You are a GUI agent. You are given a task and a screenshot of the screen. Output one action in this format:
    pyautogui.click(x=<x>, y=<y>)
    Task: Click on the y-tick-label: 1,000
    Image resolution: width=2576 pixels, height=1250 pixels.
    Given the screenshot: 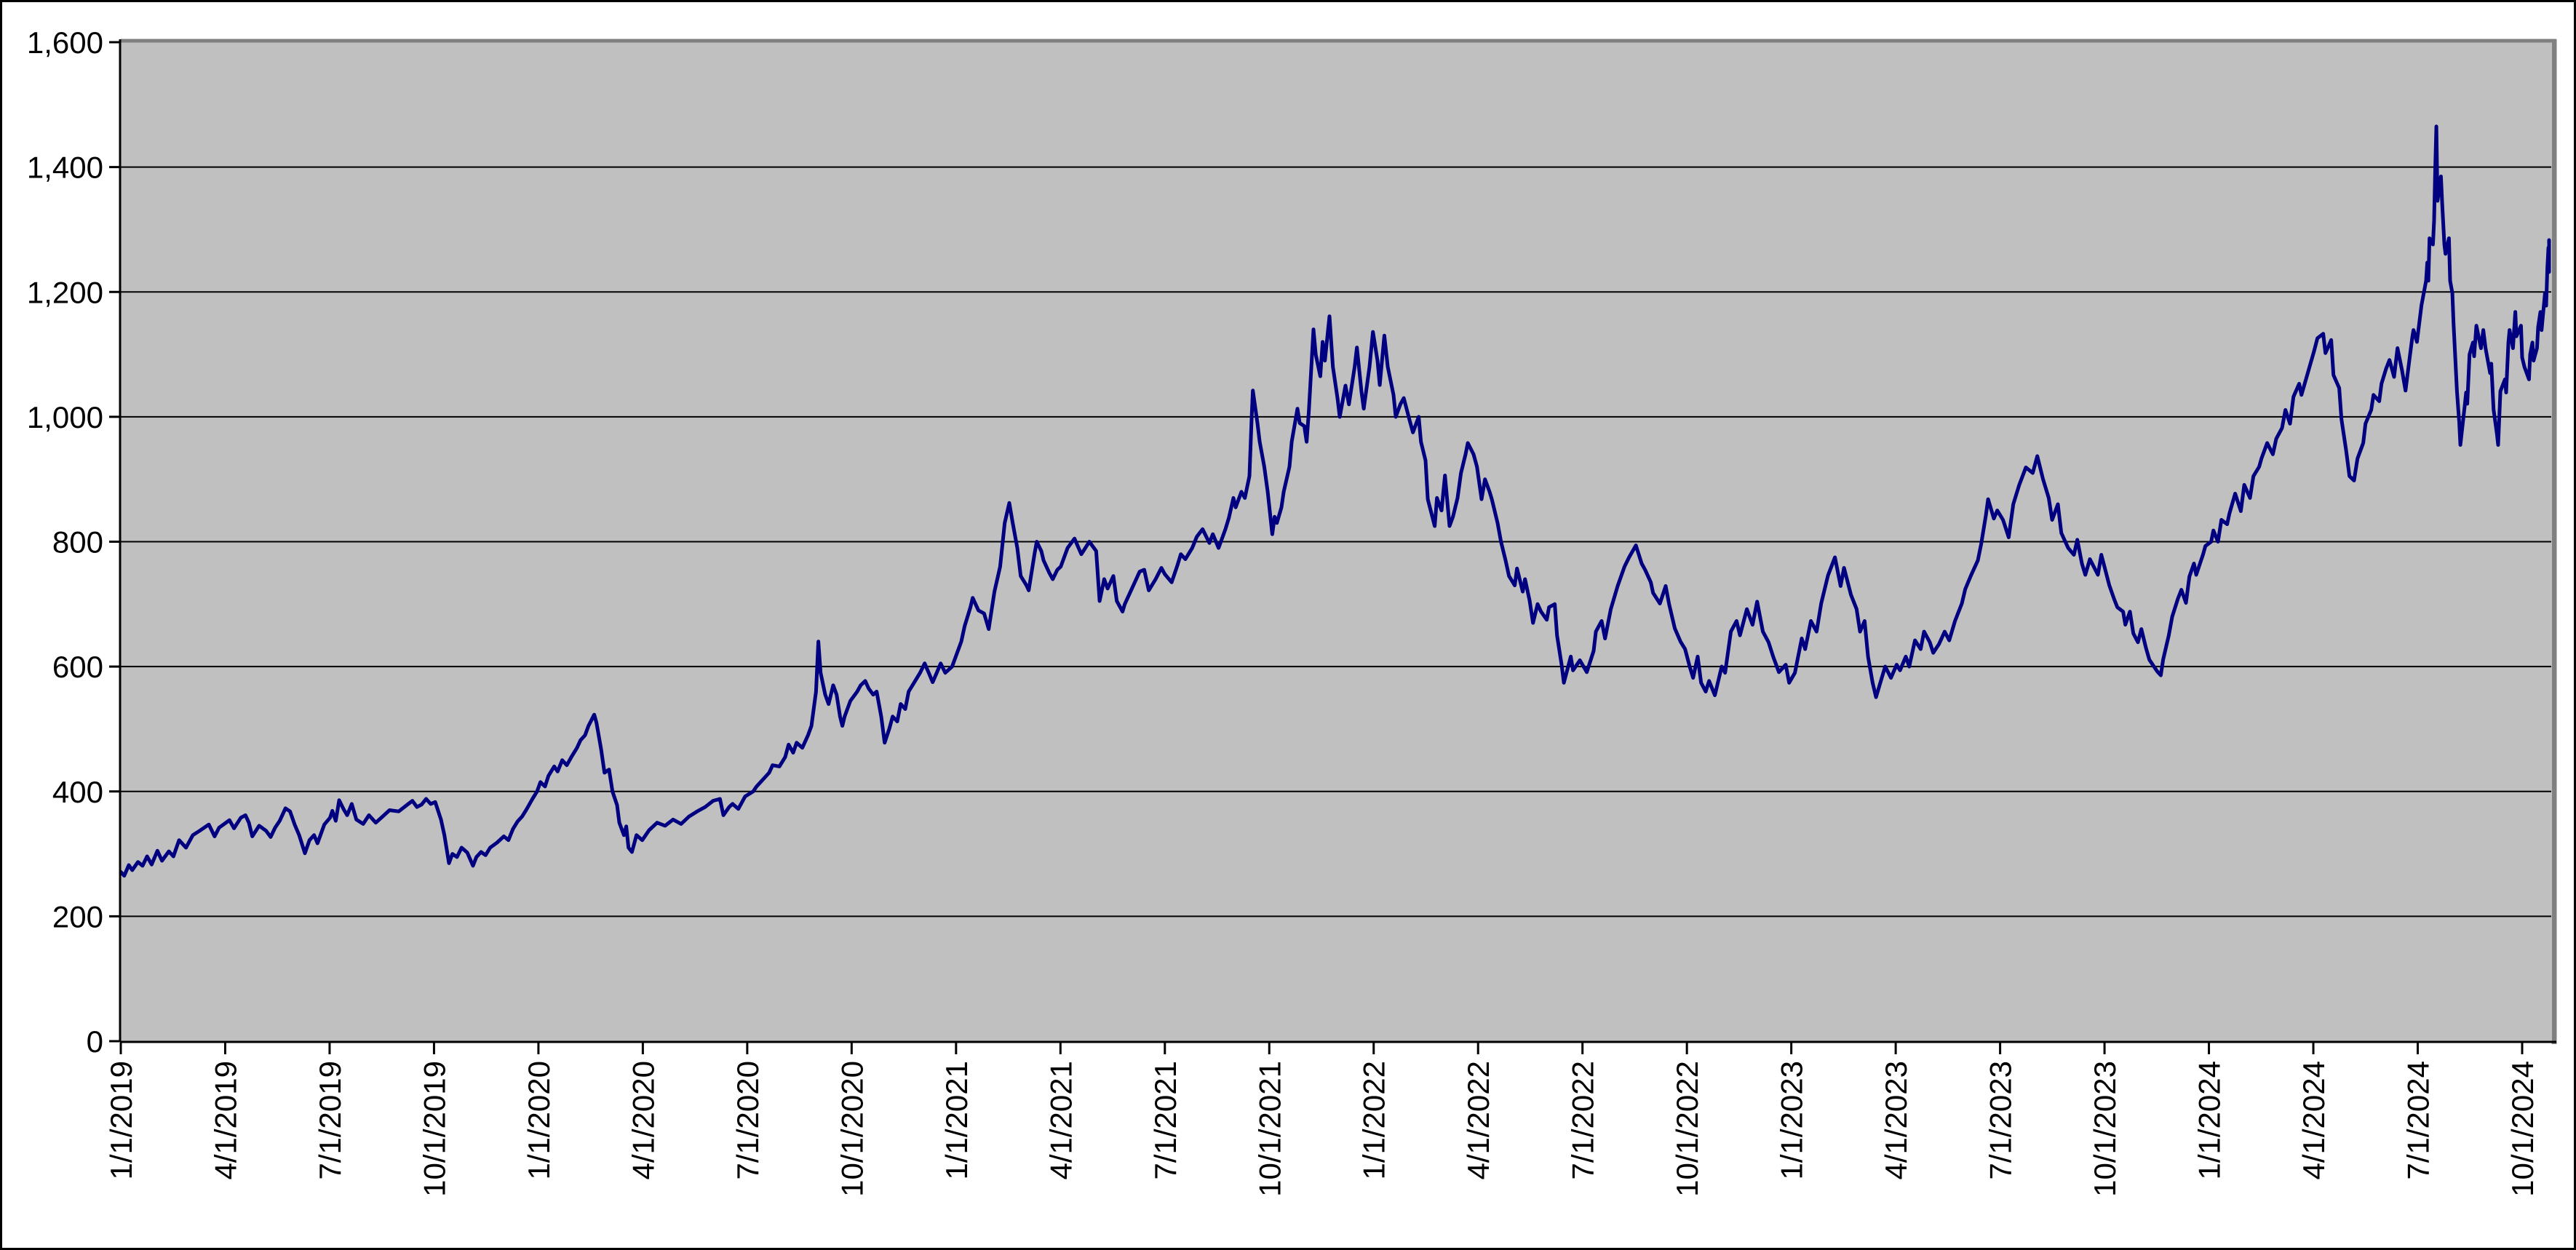 What is the action you would take?
    pyautogui.click(x=65, y=417)
    